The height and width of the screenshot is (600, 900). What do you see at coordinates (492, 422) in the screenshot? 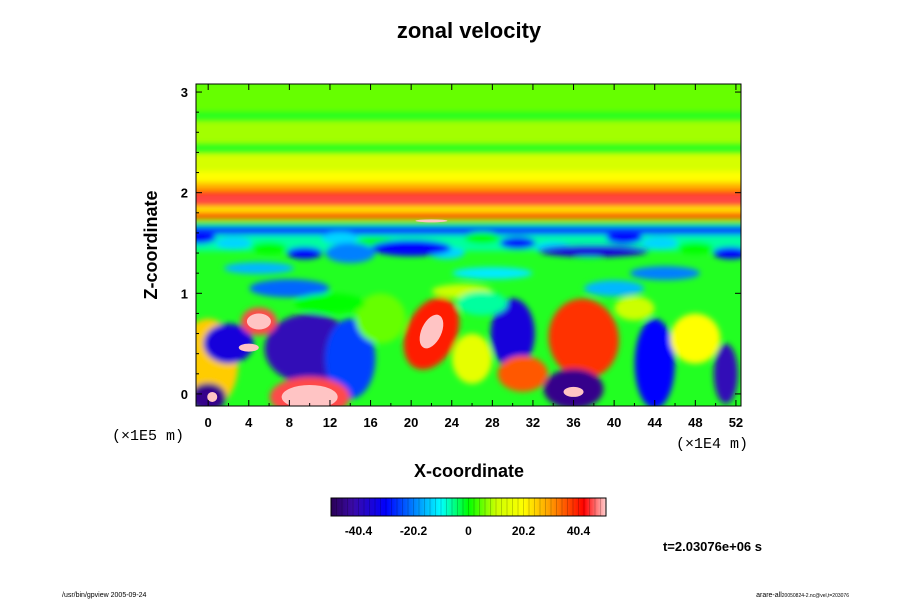
I see `x-tick-label: 28` at bounding box center [492, 422].